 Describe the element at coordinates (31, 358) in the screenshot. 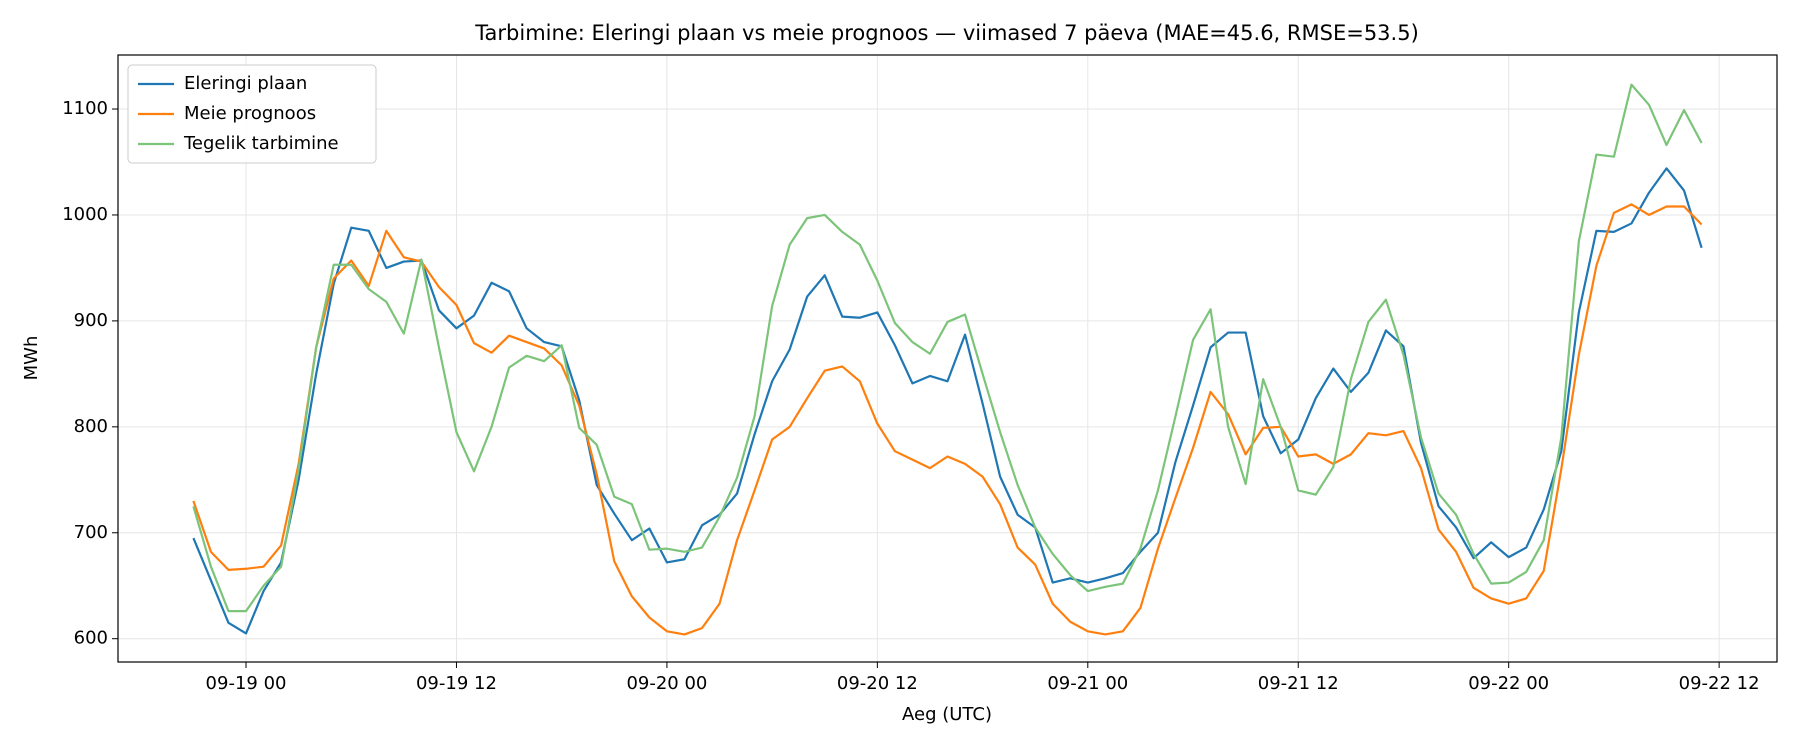

I see `y-axis-label: MWh` at that location.